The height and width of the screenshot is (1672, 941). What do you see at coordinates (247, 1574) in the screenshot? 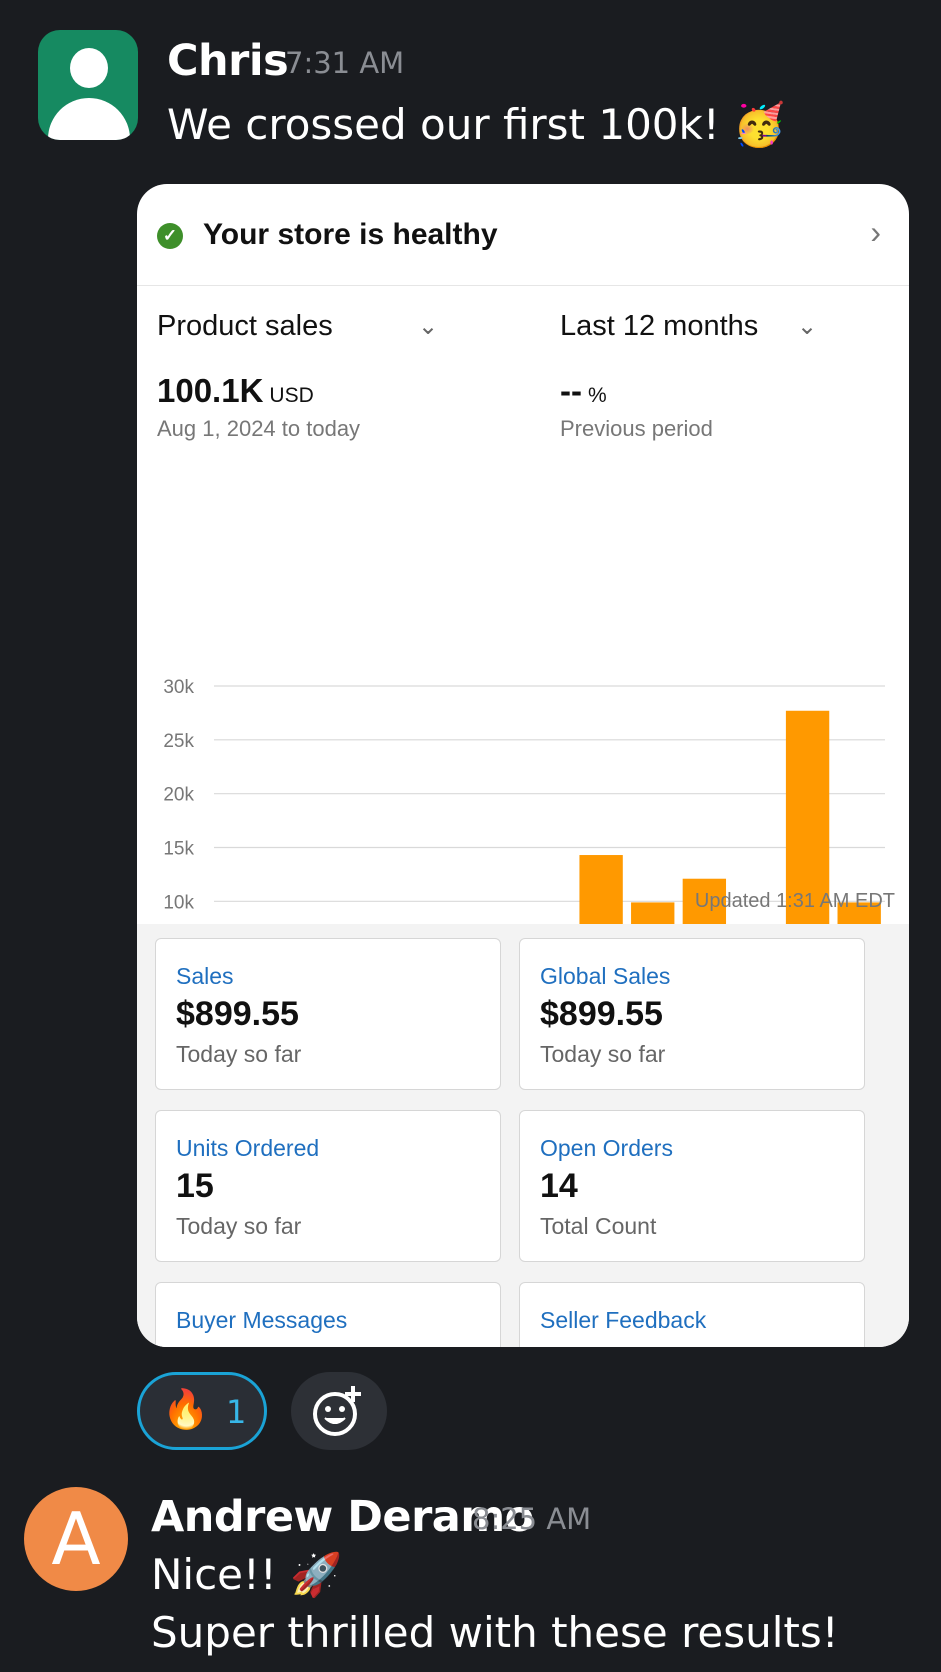
I see `message-text: Nice!! 🚀` at bounding box center [247, 1574].